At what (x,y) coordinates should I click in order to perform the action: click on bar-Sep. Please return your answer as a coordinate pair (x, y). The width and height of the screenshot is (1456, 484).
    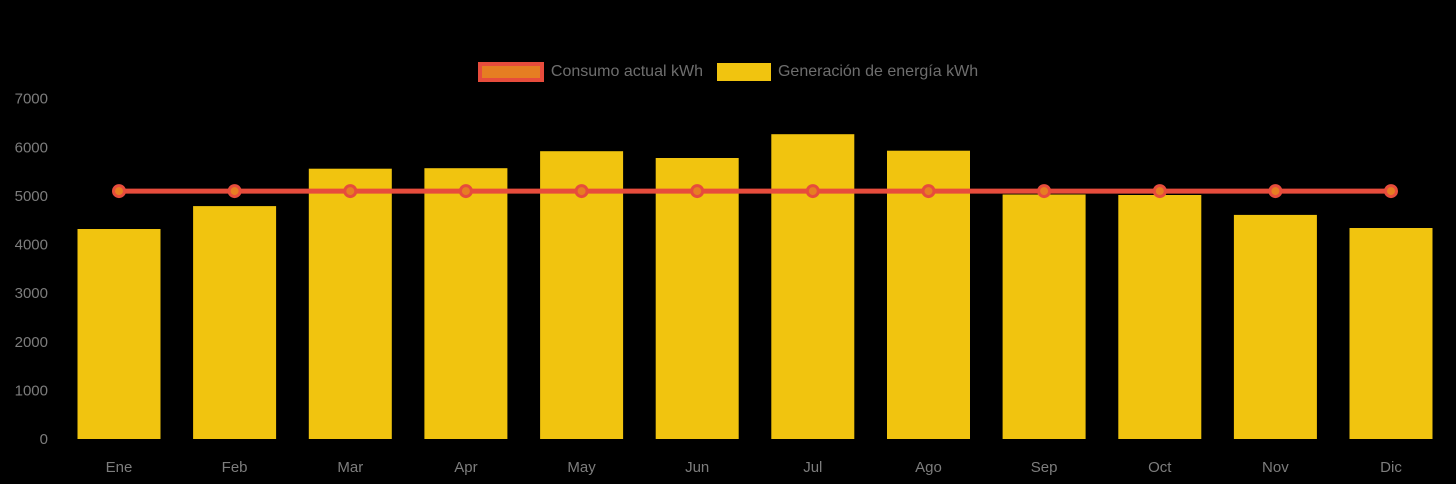
    Looking at the image, I should click on (1044, 317).